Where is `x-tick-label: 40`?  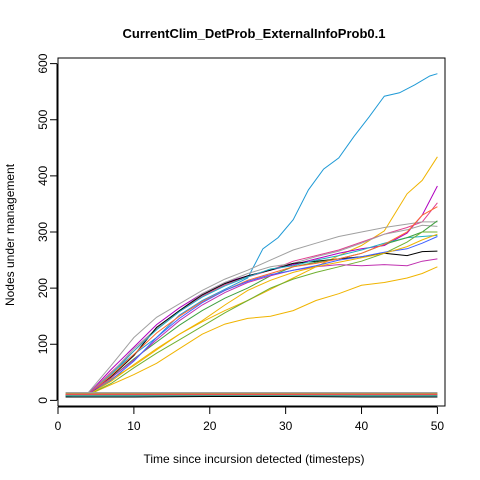
x-tick-label: 40 is located at coordinates (362, 426).